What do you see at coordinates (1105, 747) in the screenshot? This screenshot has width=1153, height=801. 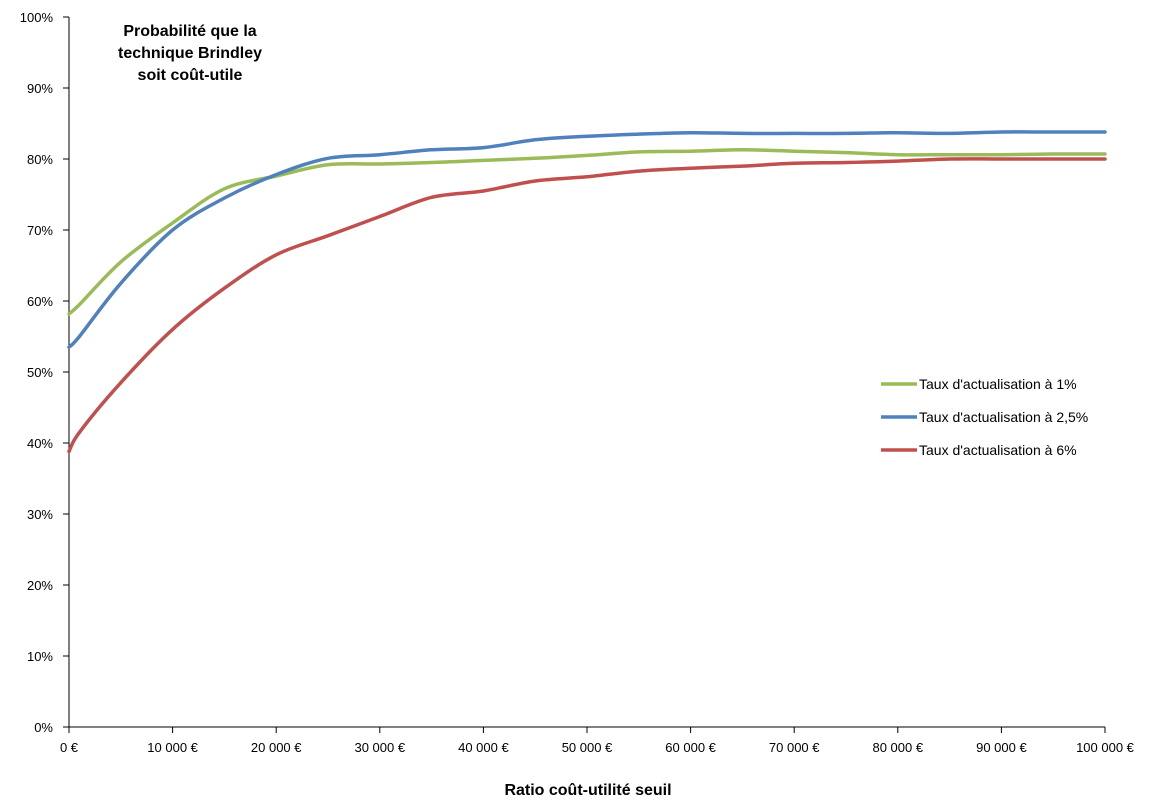 I see `x-tick-label: 100 000 €` at bounding box center [1105, 747].